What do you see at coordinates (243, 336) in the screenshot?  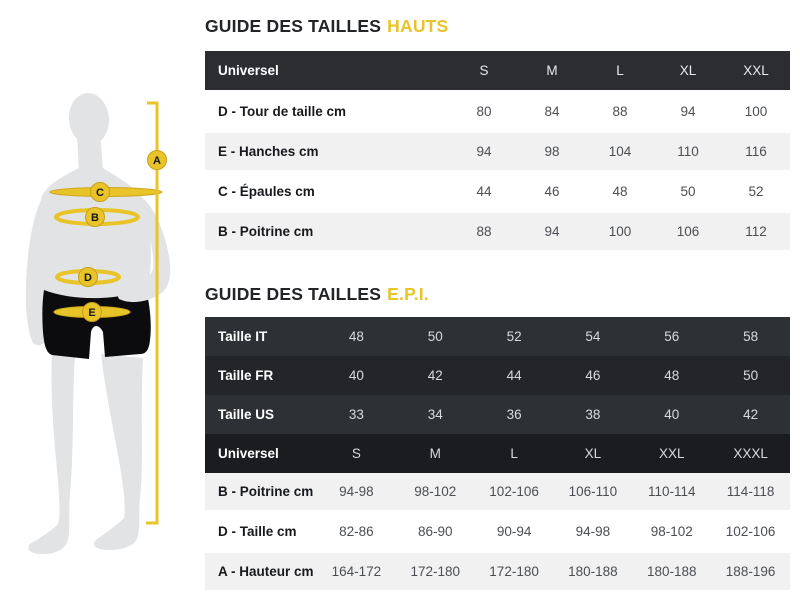 I see `row-label: Taille IT` at bounding box center [243, 336].